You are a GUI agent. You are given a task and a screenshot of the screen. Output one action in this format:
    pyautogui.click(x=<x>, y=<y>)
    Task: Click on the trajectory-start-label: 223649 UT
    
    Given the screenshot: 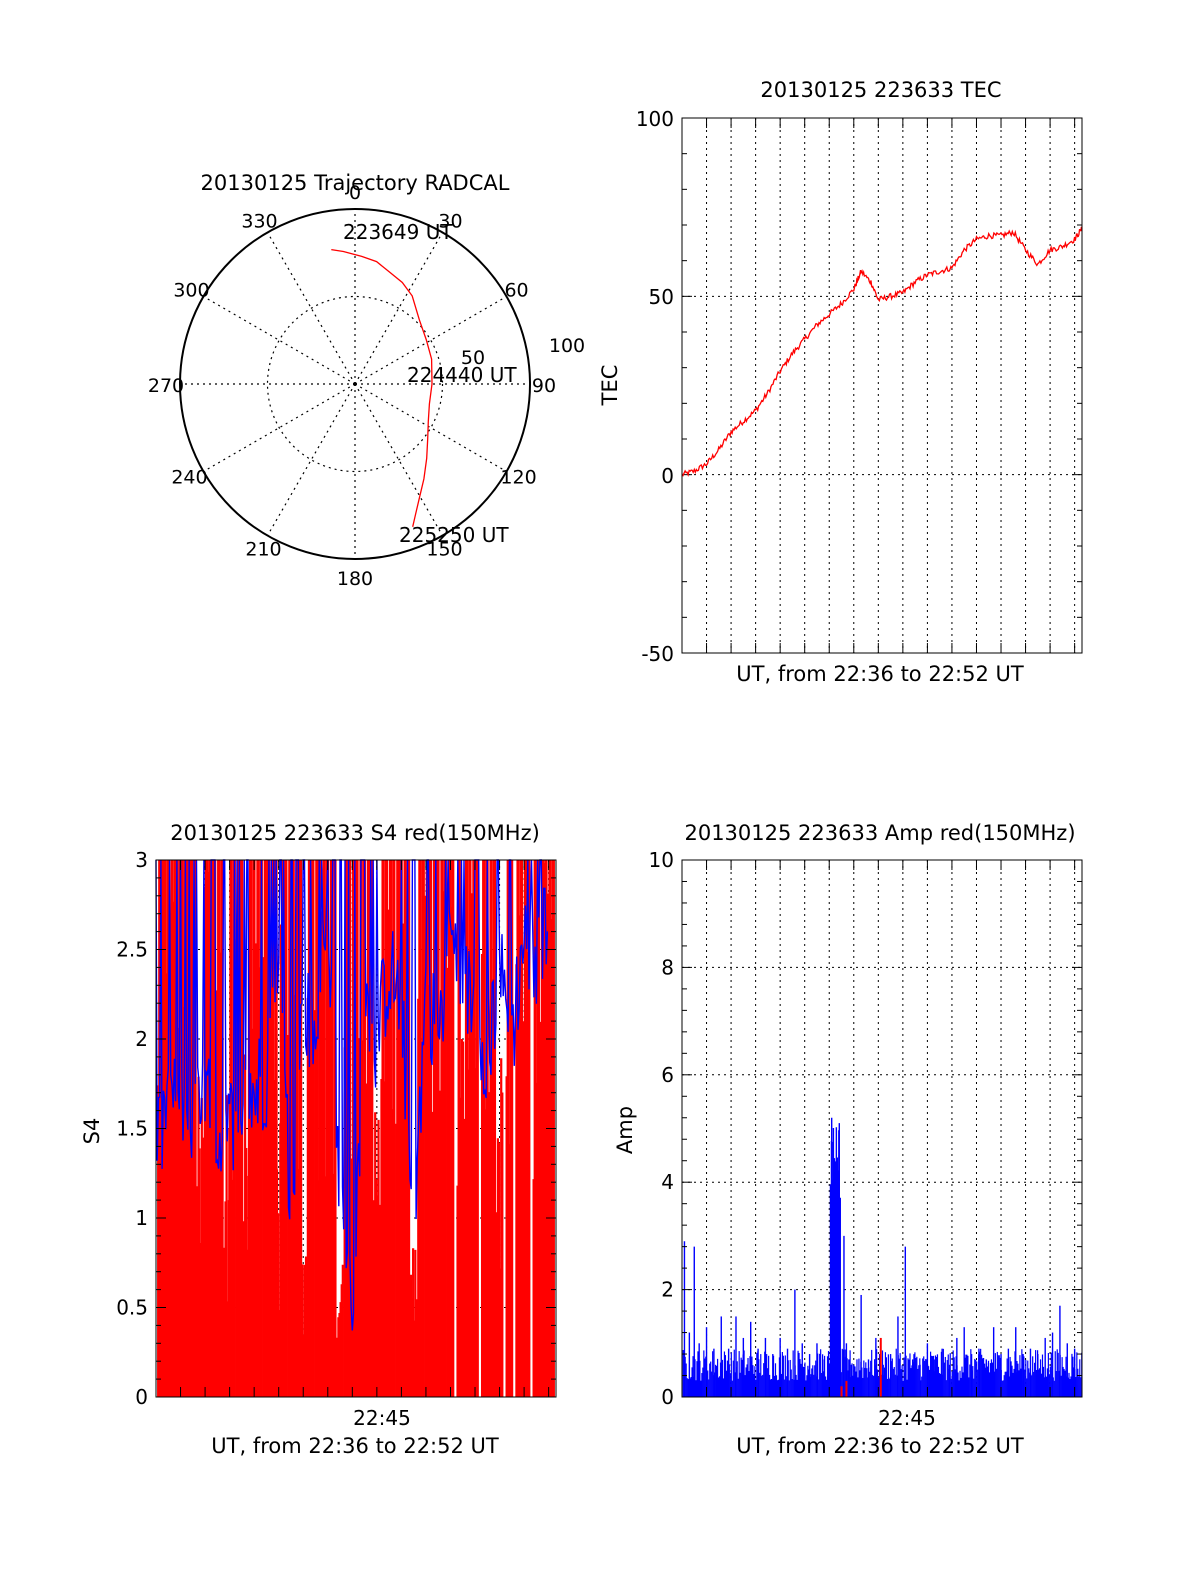 What is the action you would take?
    pyautogui.click(x=398, y=232)
    